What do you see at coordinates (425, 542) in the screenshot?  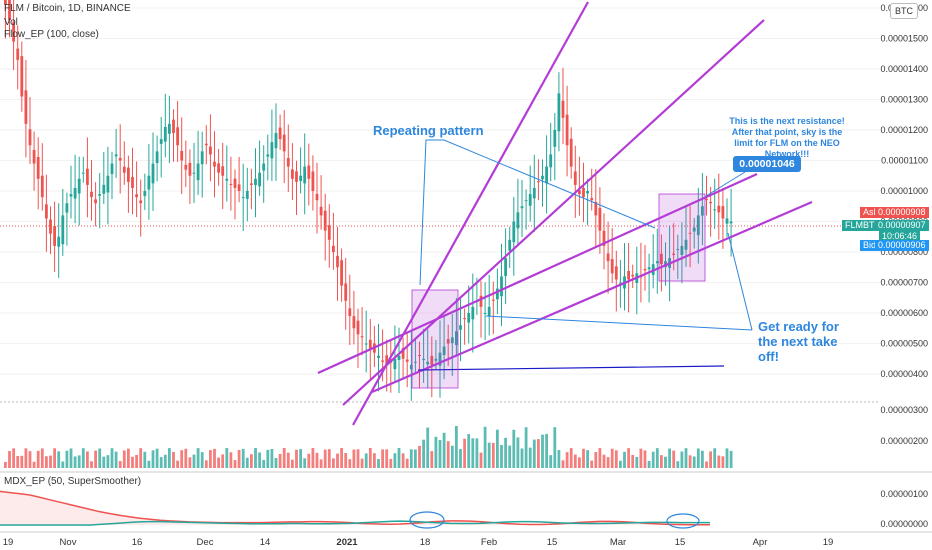 I see `x-tick-label: 18` at bounding box center [425, 542].